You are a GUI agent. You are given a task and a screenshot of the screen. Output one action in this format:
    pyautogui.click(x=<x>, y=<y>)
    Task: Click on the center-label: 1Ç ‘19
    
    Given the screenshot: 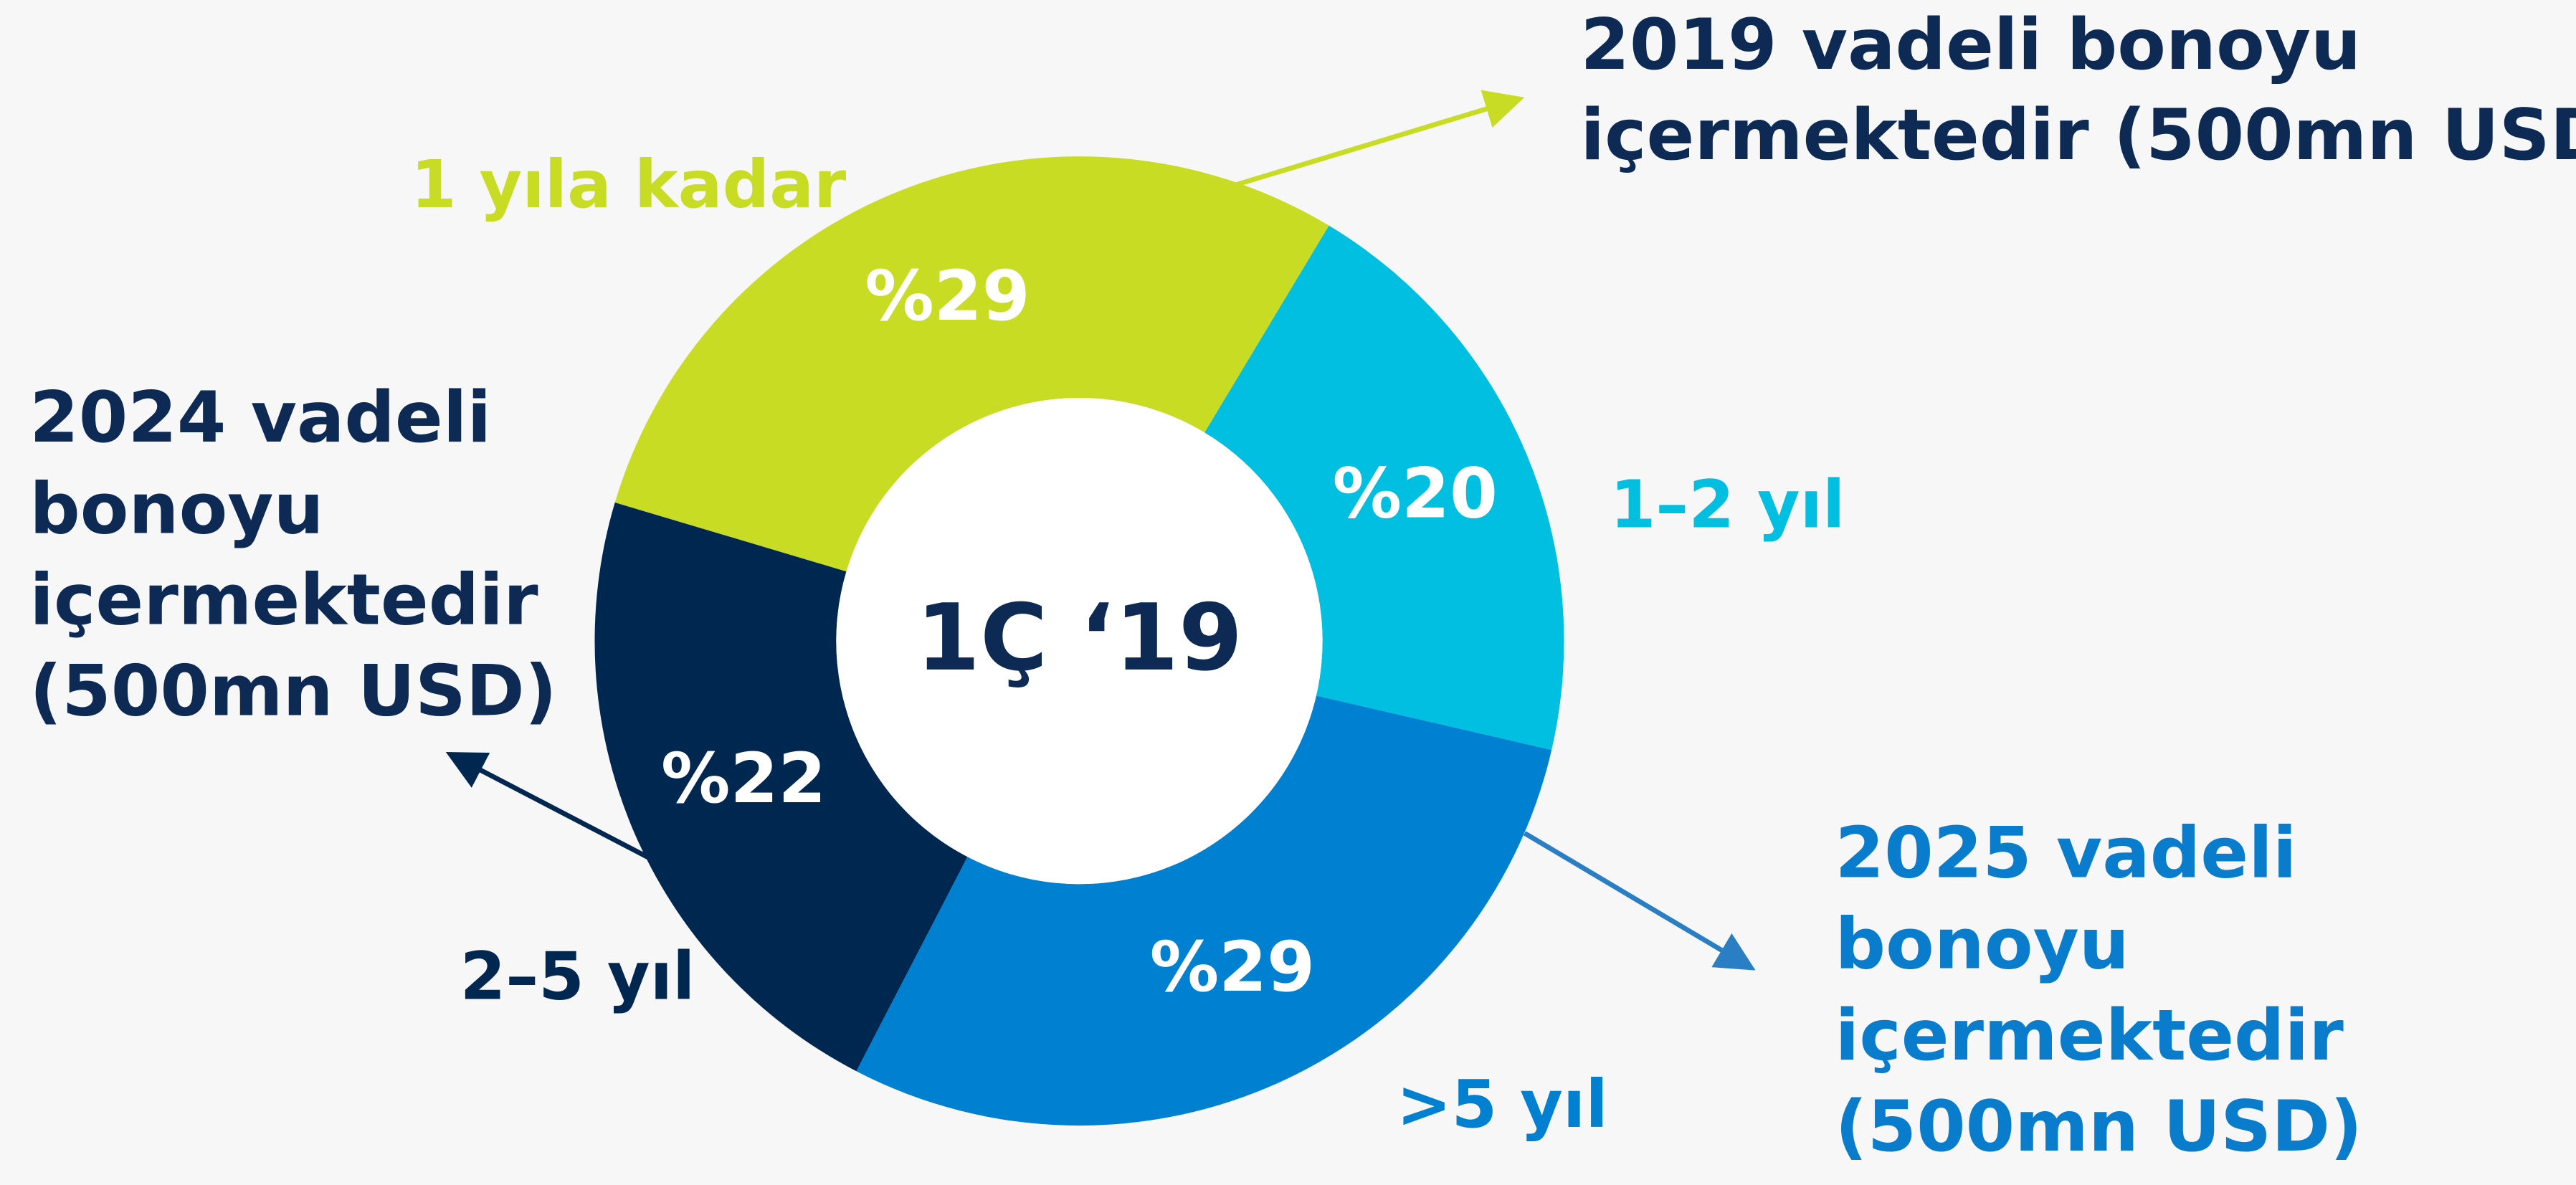 What is the action you would take?
    pyautogui.click(x=1079, y=638)
    